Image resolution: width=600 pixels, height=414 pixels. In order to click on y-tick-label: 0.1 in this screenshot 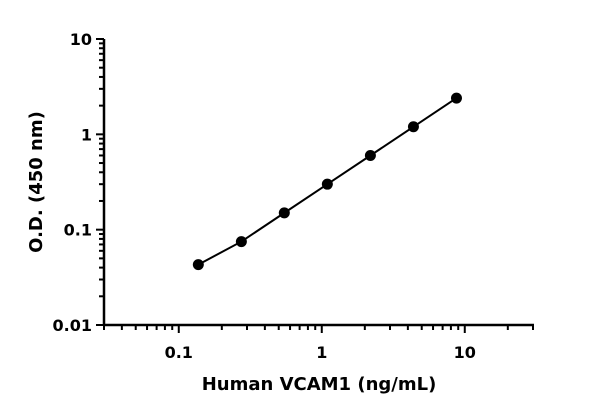, I will do `click(78, 230)`.